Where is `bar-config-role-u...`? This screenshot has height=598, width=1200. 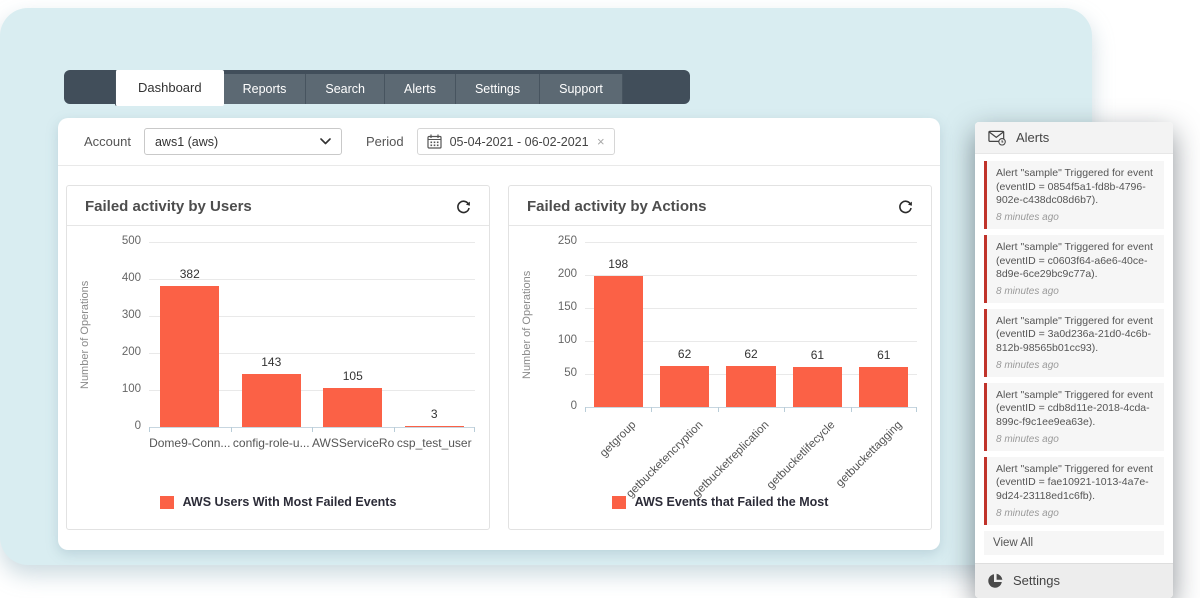
bar-config-role-u... is located at coordinates (271, 400).